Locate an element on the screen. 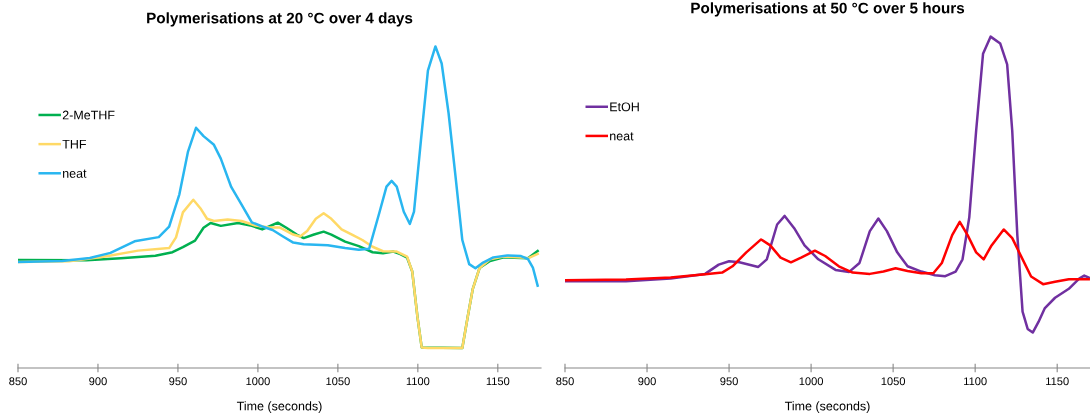  chart-title: Polymerisations at 20 °C over 4 days is located at coordinates (280, 19).